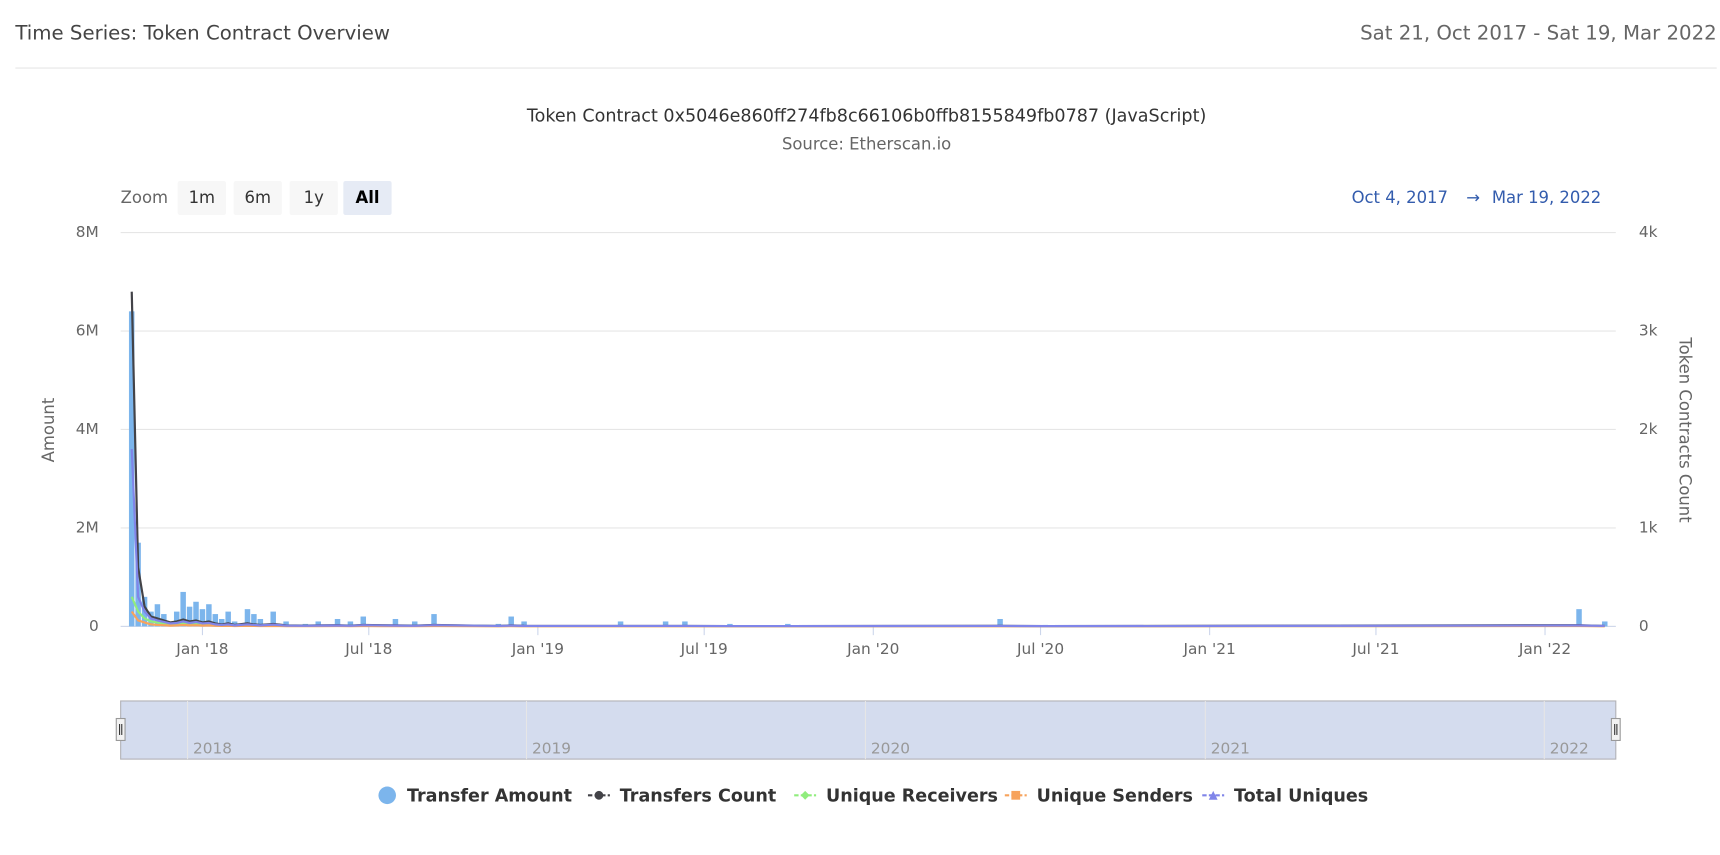  What do you see at coordinates (87, 527) in the screenshot?
I see `y-tick-label: 2M` at bounding box center [87, 527].